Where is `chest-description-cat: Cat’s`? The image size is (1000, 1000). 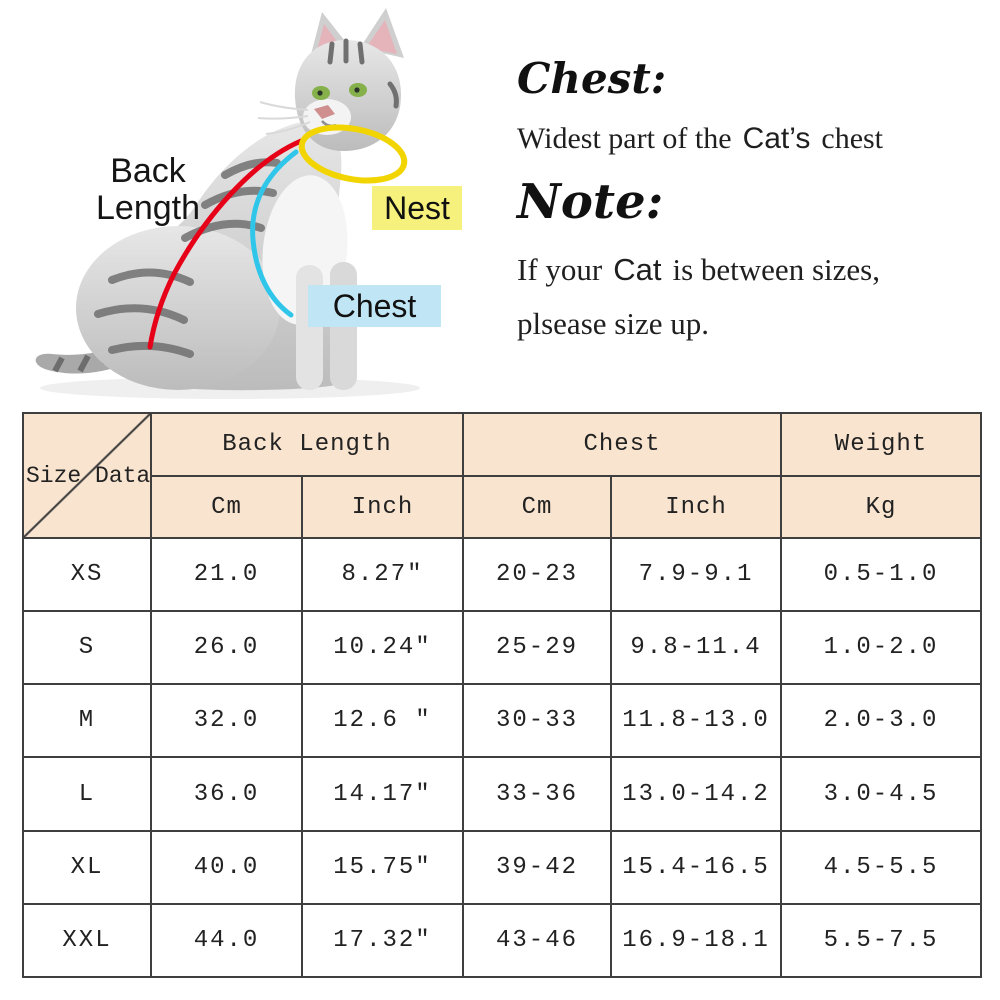
chest-description-cat: Cat’s is located at coordinates (776, 138).